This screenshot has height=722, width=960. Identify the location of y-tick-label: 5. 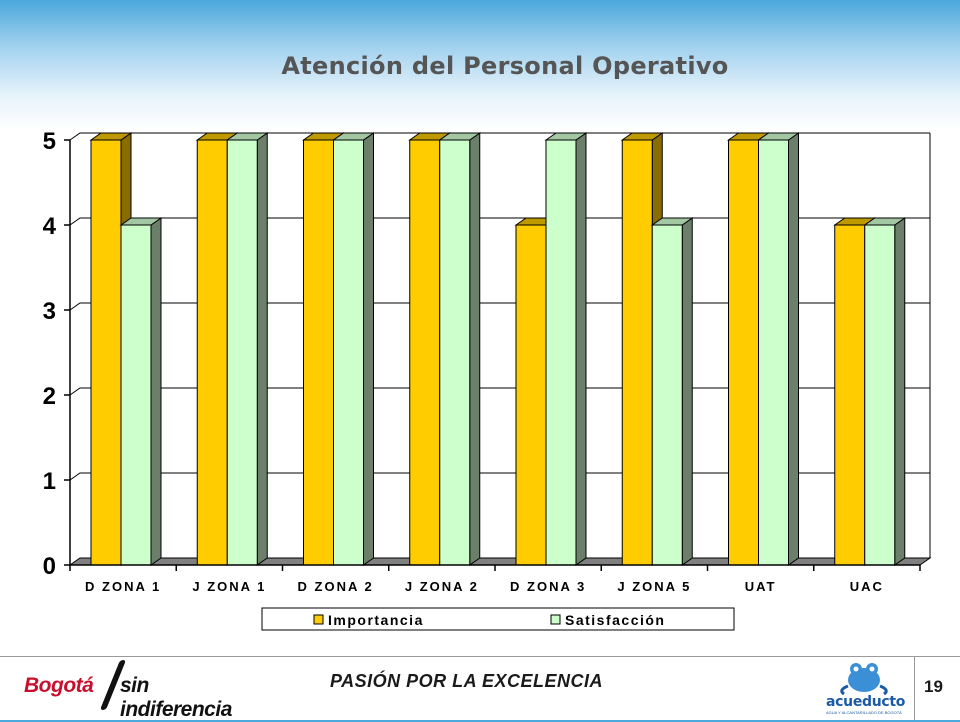
(49, 141).